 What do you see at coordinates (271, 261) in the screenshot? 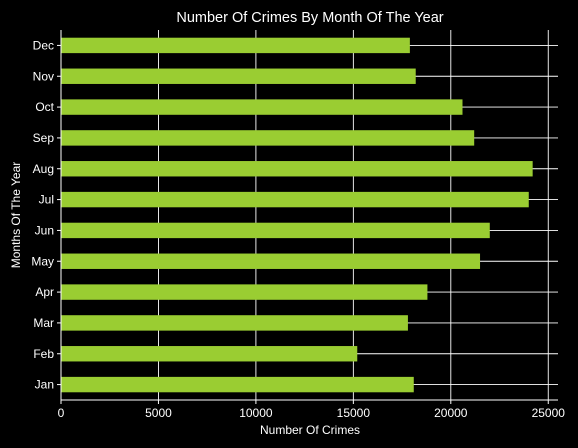
I see `bar-may` at bounding box center [271, 261].